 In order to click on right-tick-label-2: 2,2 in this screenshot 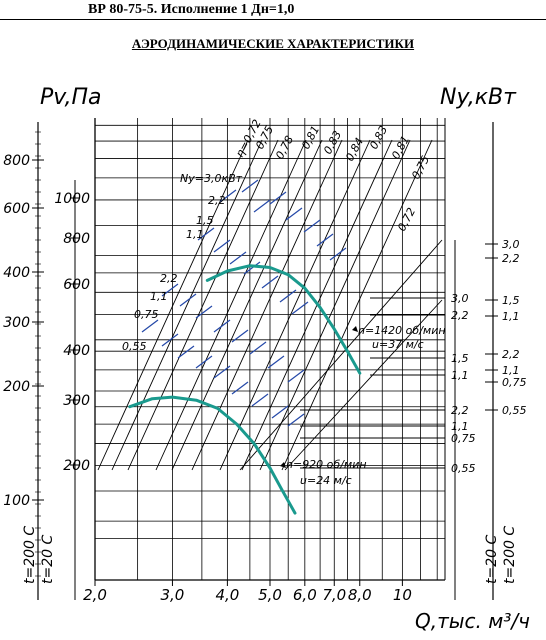, I will do `click(511, 354)`.